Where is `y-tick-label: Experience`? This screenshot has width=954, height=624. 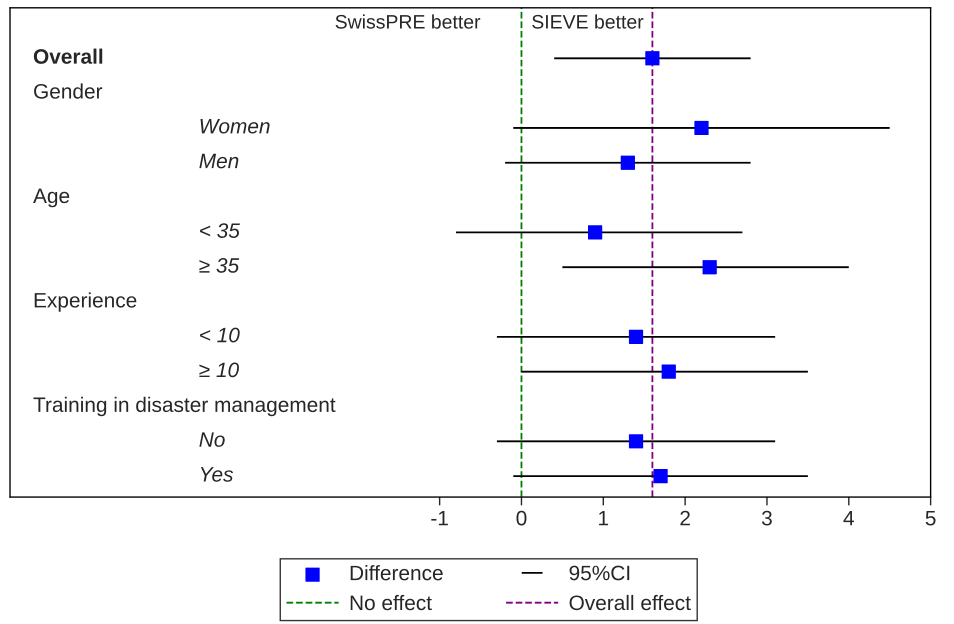 y-tick-label: Experience is located at coordinates (85, 302).